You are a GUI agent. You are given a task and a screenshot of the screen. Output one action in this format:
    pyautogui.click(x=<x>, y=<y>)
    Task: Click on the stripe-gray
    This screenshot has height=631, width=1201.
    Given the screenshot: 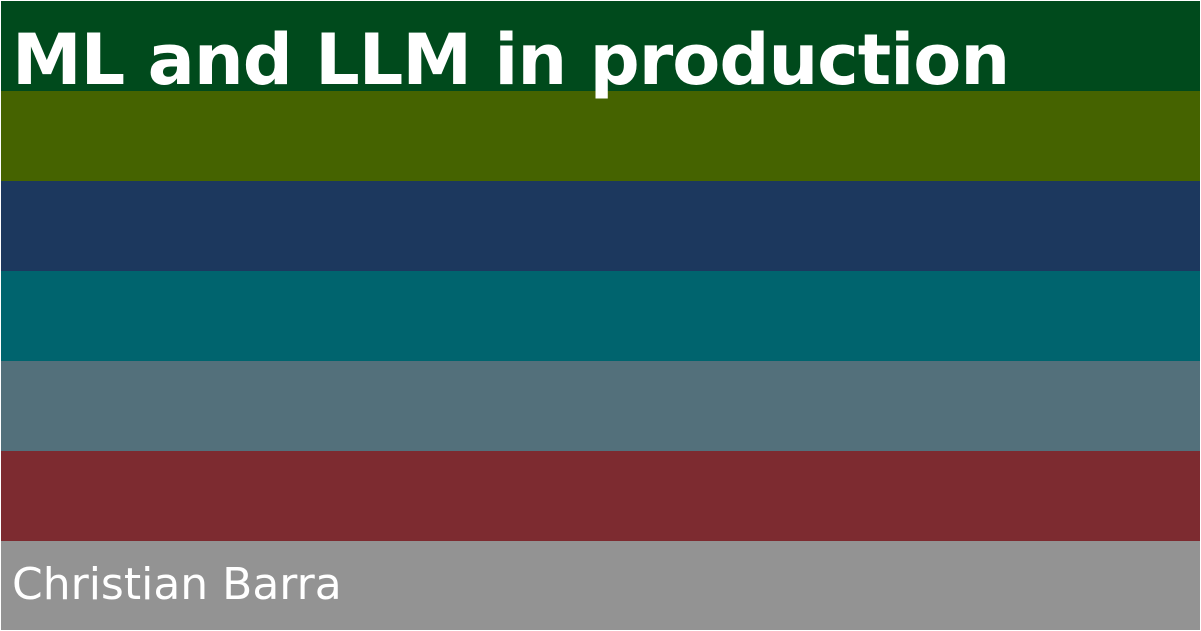 What is the action you would take?
    pyautogui.click(x=600, y=585)
    